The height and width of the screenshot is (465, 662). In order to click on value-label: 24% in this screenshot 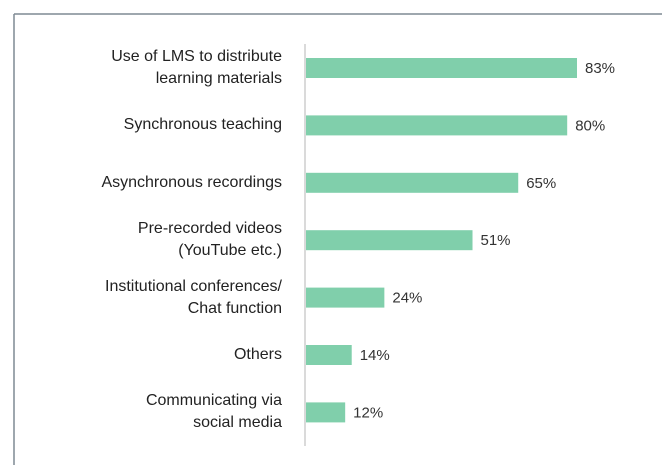, I will do `click(407, 298)`.